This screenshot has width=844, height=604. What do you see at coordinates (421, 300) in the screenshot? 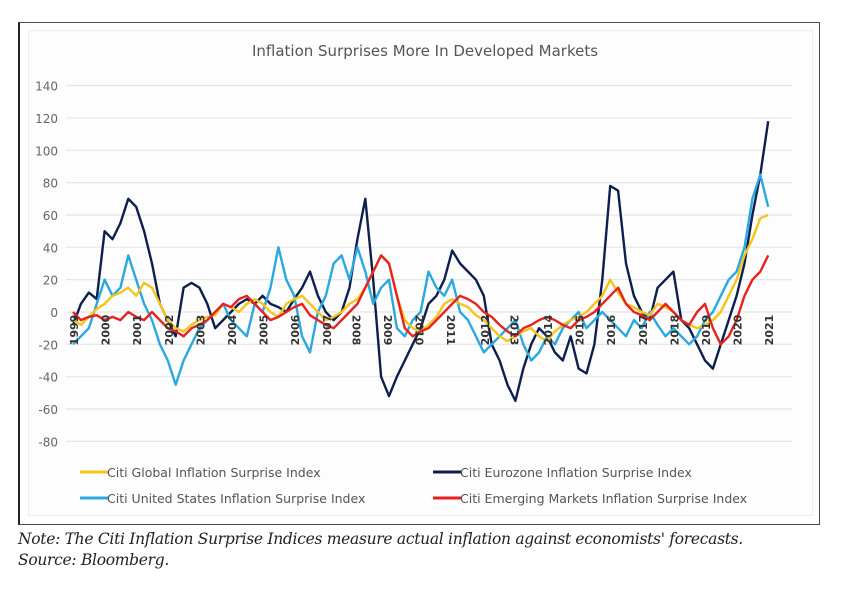
I see `series-line-citi-emerging-markets-inflation-surprise-index` at bounding box center [421, 300].